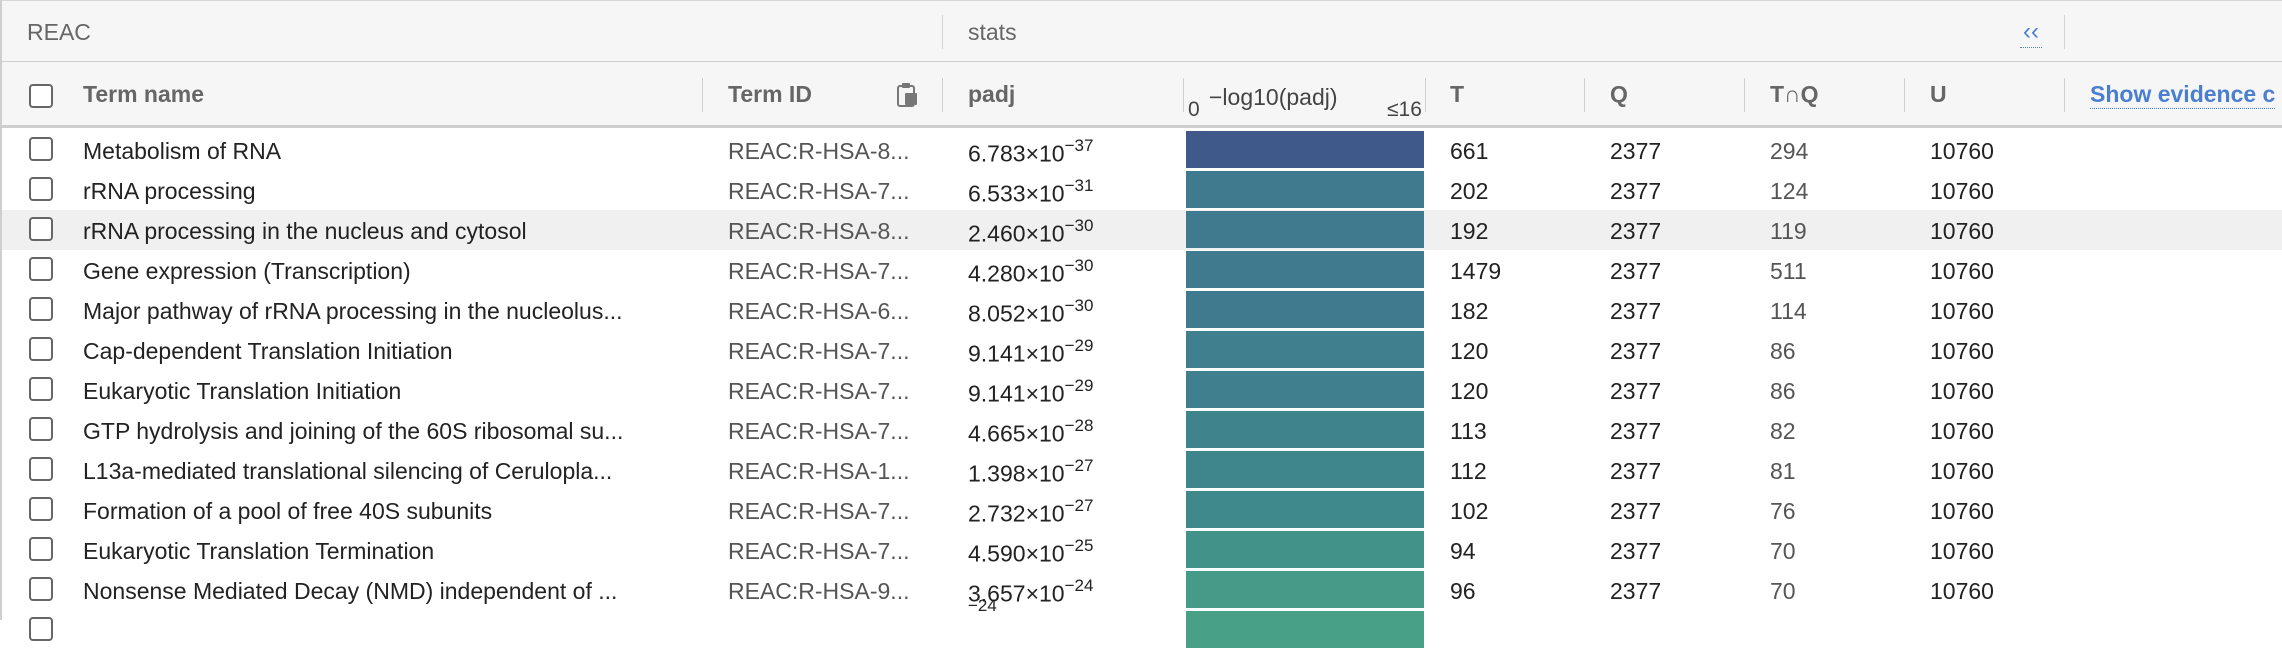 The image size is (2282, 650). What do you see at coordinates (1794, 94) in the screenshot?
I see `column-header-tq: T∩Q` at bounding box center [1794, 94].